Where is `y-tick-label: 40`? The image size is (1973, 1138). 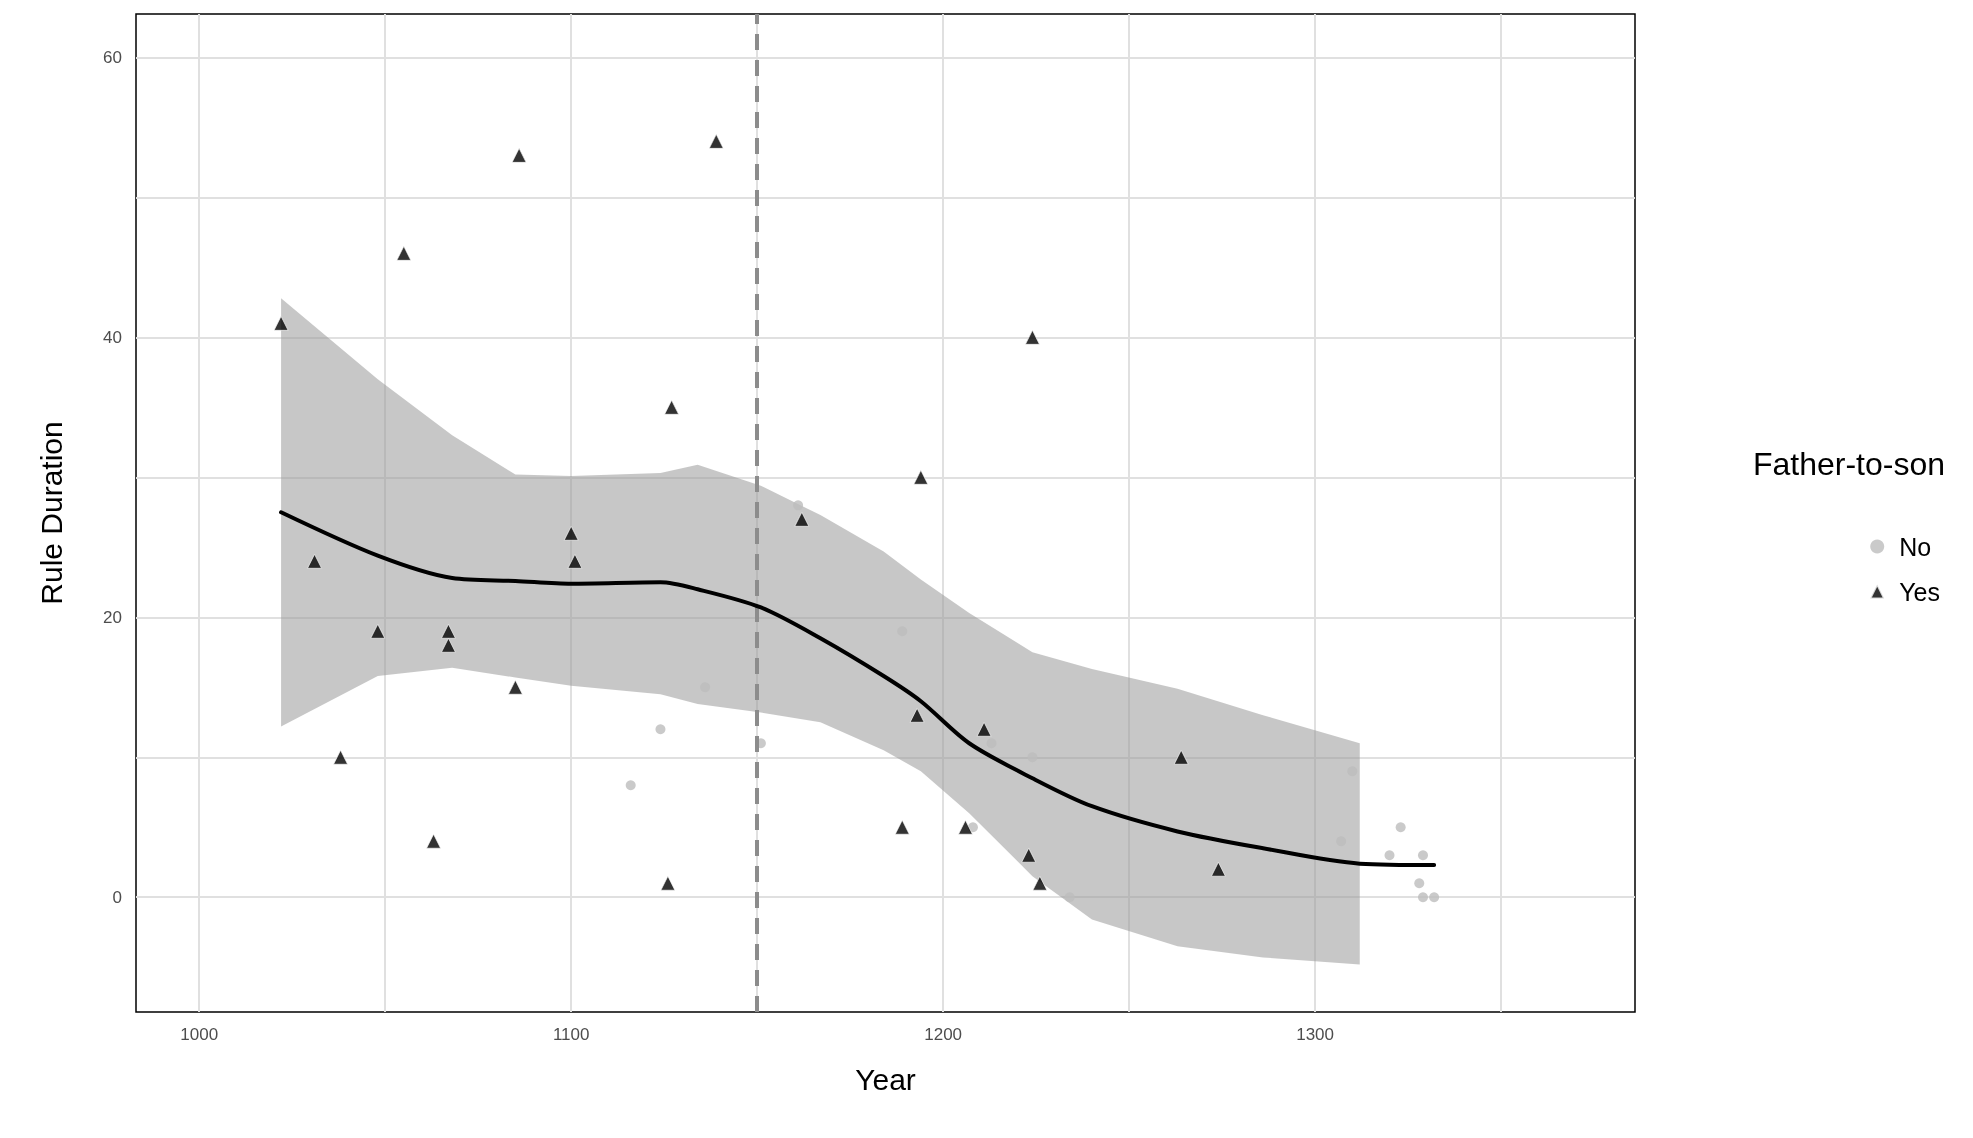
y-tick-label: 40 is located at coordinates (112, 337).